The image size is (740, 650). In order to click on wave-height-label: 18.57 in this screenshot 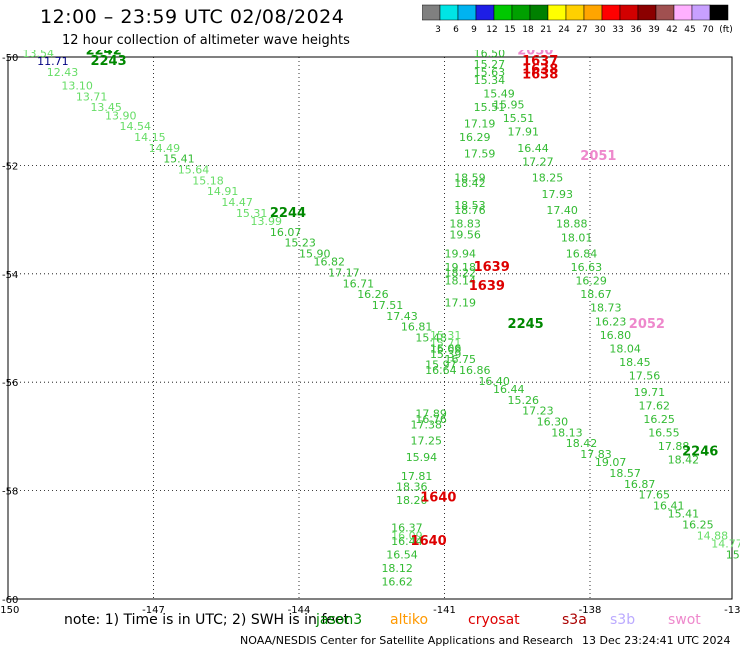, I will do `click(625, 473)`.